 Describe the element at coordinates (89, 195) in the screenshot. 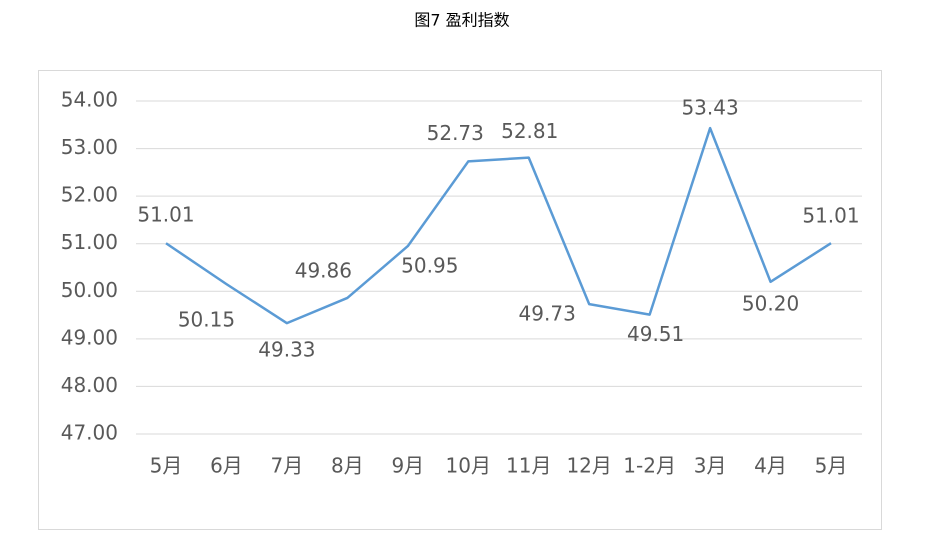

I see `y-tick-label: 52.00` at that location.